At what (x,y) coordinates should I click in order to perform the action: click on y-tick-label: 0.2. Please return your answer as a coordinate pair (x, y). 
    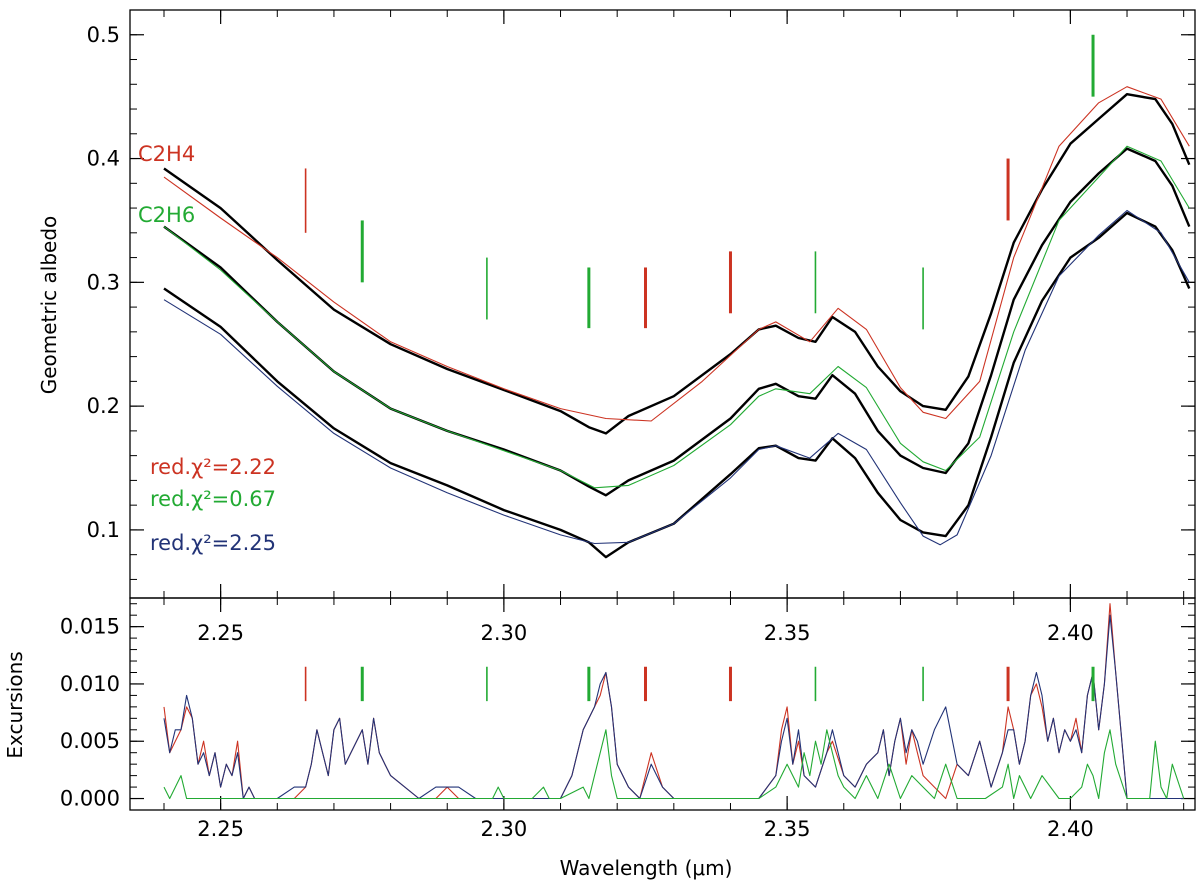
    Looking at the image, I should click on (103, 406).